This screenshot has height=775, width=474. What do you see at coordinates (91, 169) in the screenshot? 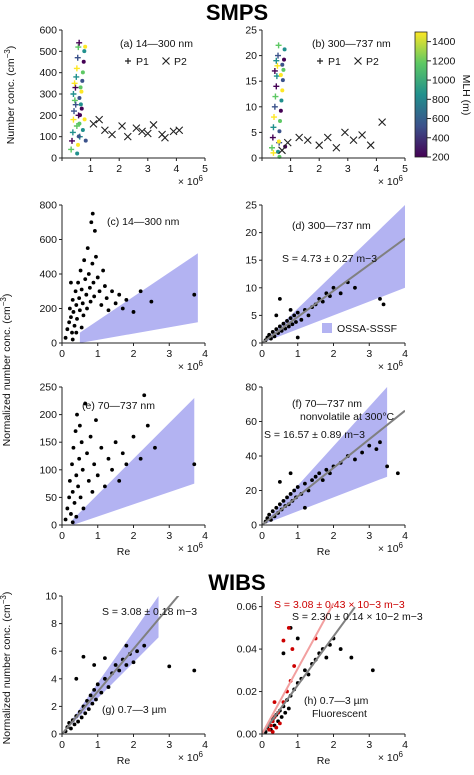
I see `x-tick-label: 1` at bounding box center [91, 169].